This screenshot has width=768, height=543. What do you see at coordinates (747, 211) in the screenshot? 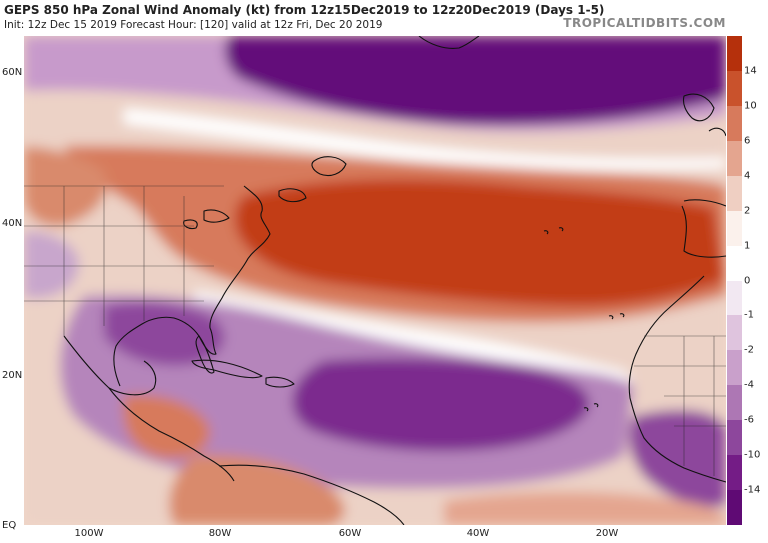
I see `colorbar-label: 2` at bounding box center [747, 211].